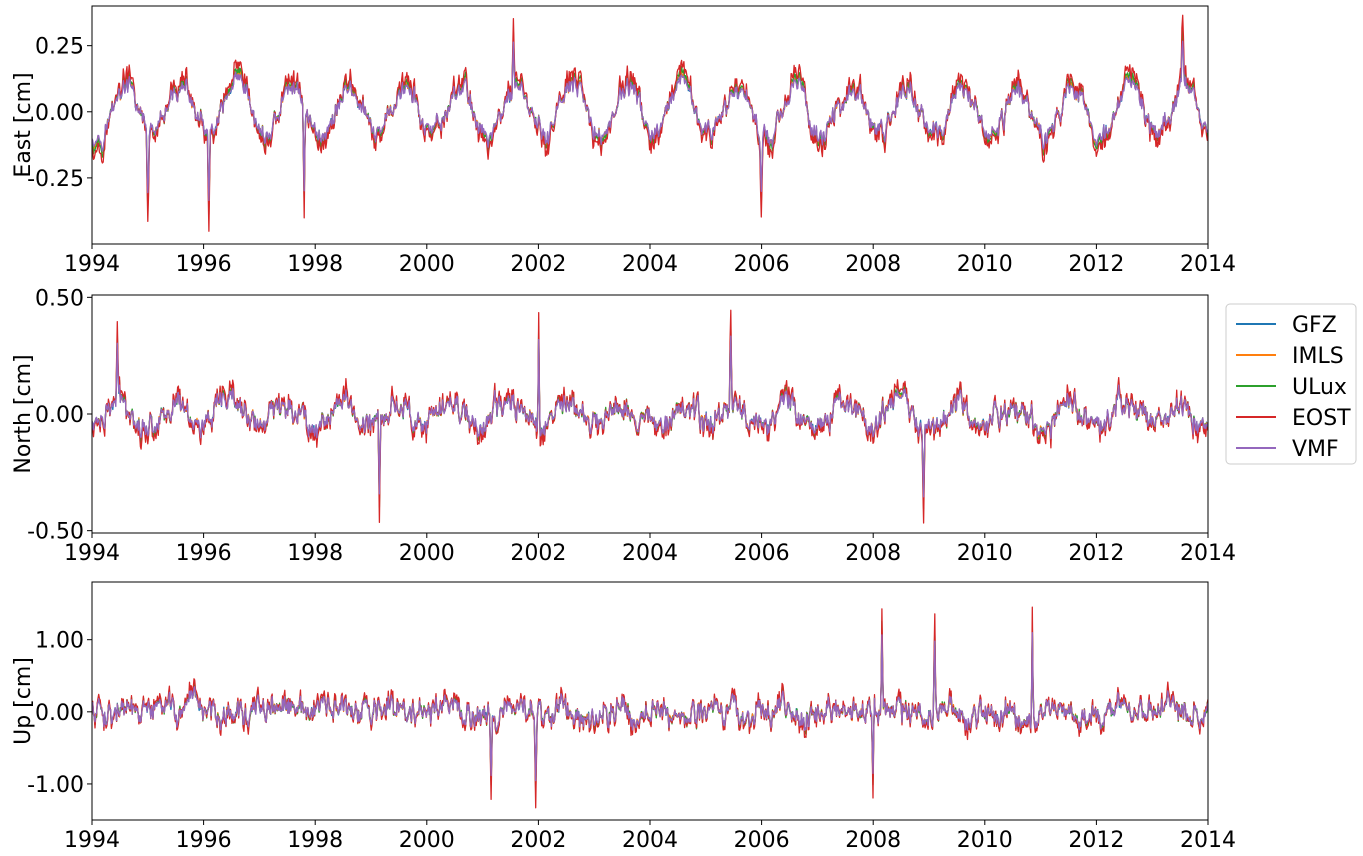 The image size is (1363, 856). I want to click on north-ytick-label: 0.00, so click(59, 415).